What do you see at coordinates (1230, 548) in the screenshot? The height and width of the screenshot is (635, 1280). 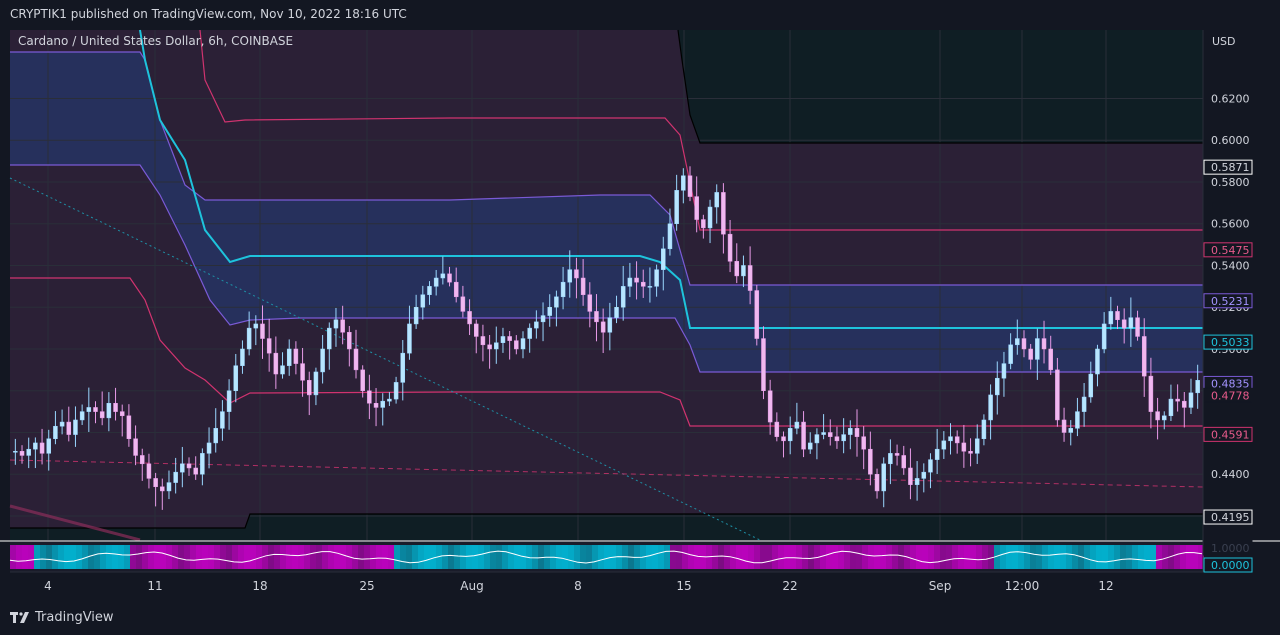 I see `oscillator-label: 1.0000` at bounding box center [1230, 548].